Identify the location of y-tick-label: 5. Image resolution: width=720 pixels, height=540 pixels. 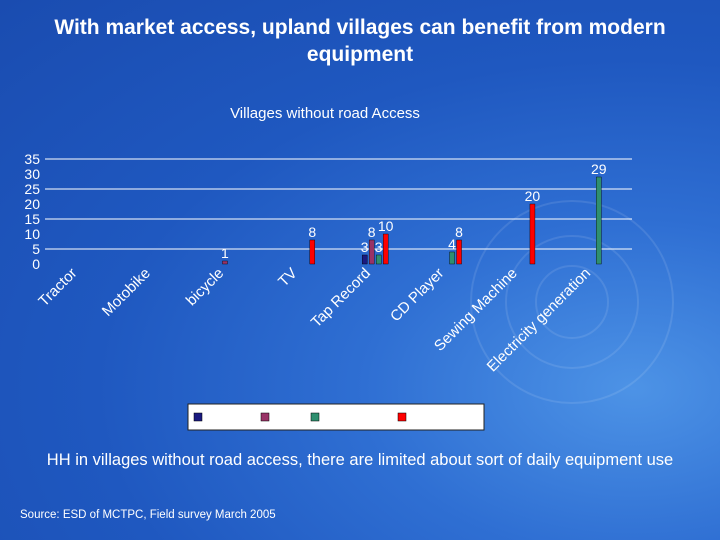
(36, 249).